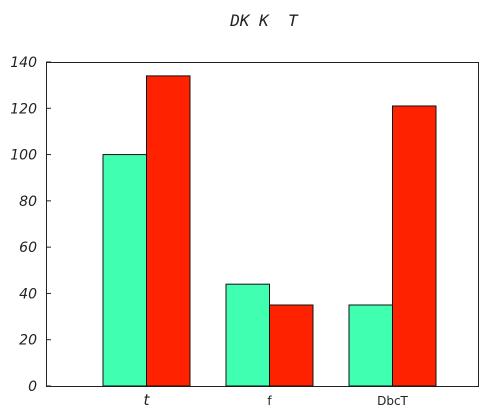 The height and width of the screenshot is (420, 490). I want to click on y-tick-label: 100, so click(23, 156).